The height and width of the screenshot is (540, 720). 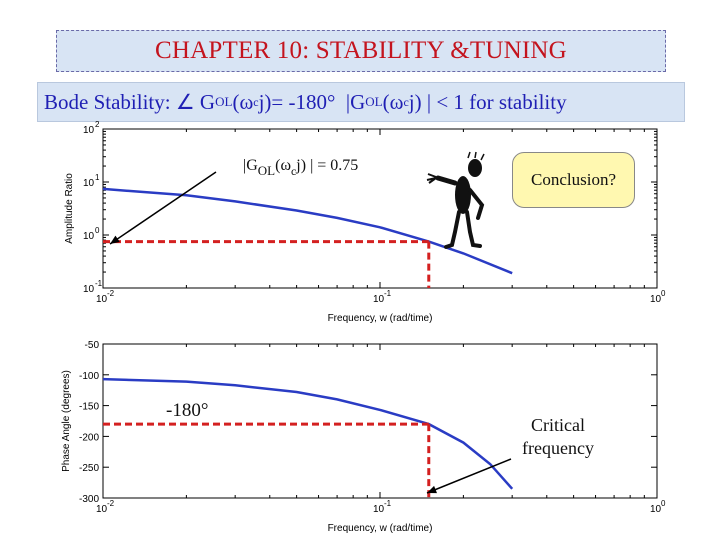 What do you see at coordinates (89, 437) in the screenshot?
I see `y-tick-label: -200` at bounding box center [89, 437].